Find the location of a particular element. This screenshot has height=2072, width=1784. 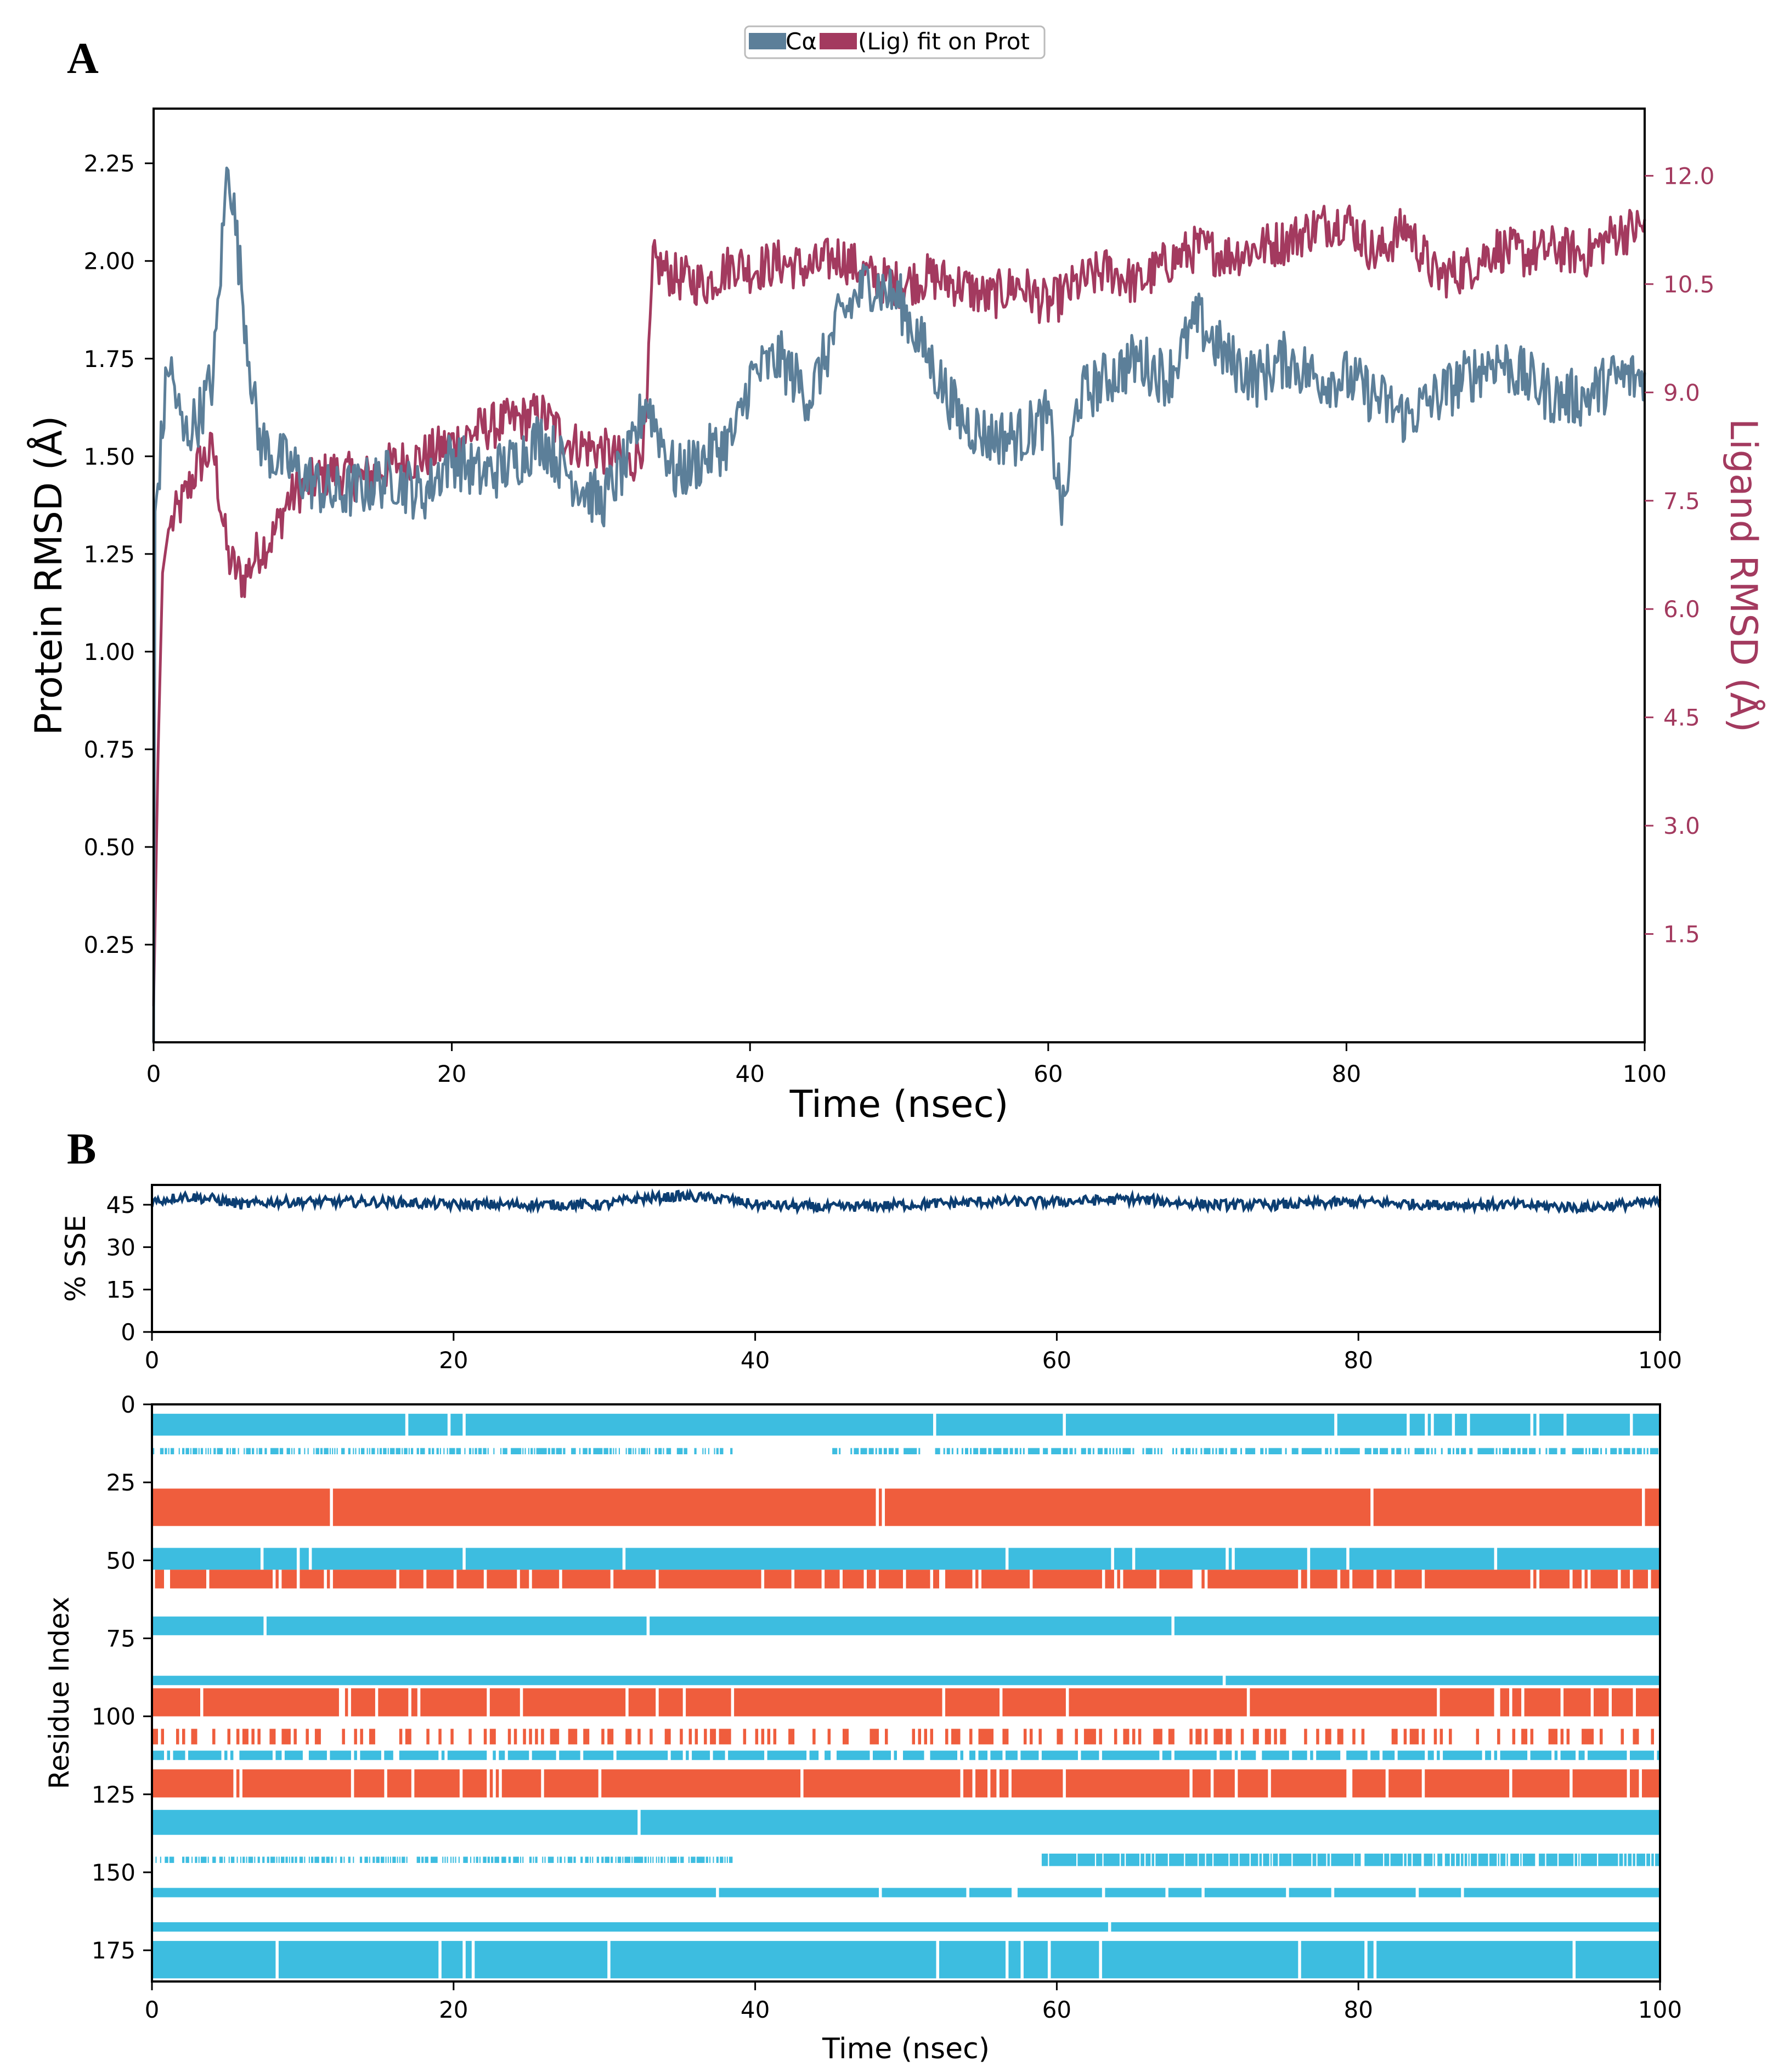

legend-swatch-protein is located at coordinates (767, 41).